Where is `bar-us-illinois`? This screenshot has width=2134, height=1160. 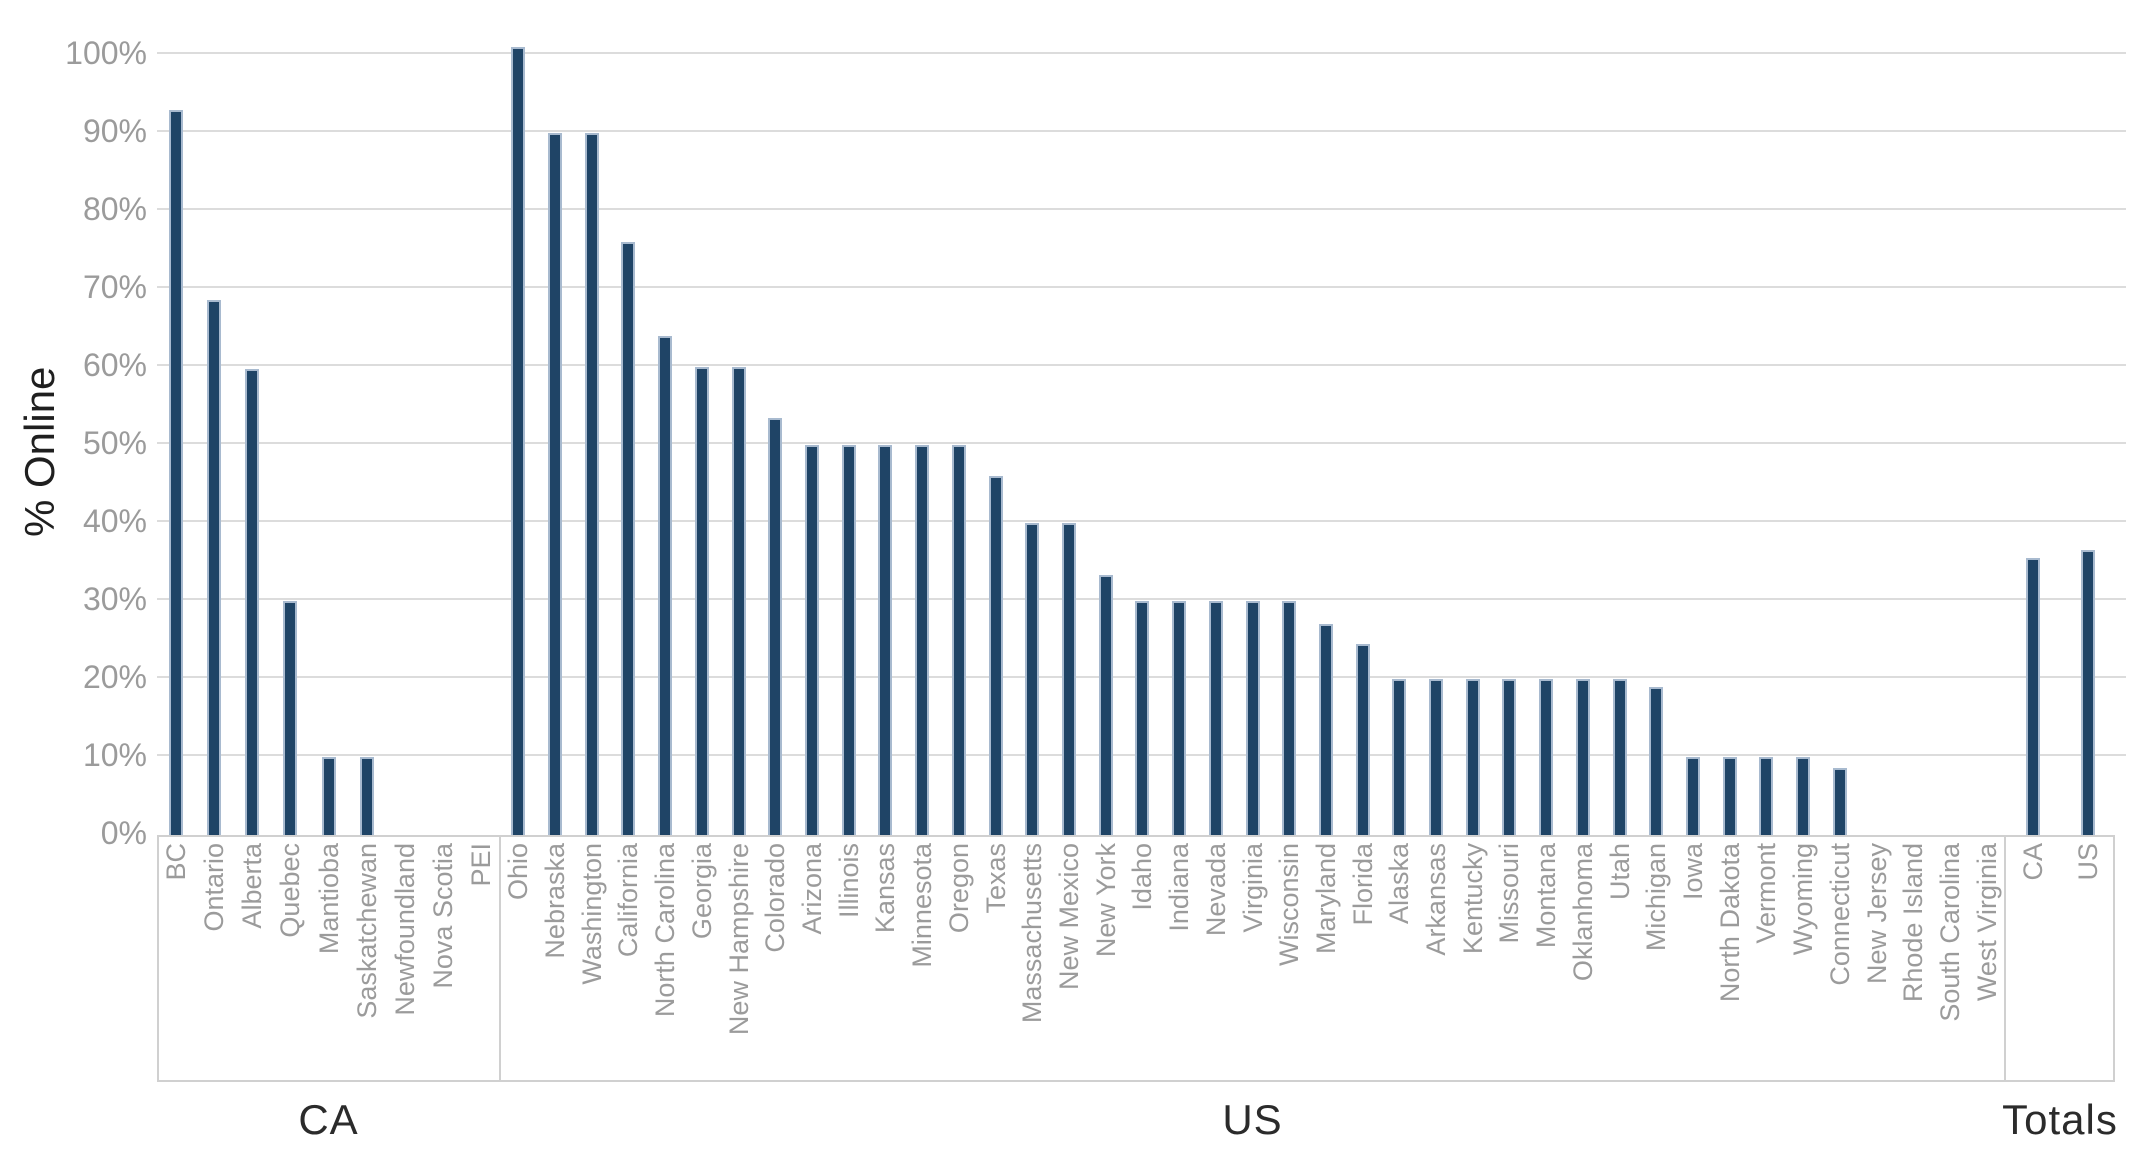
bar-us-illinois is located at coordinates (848, 640).